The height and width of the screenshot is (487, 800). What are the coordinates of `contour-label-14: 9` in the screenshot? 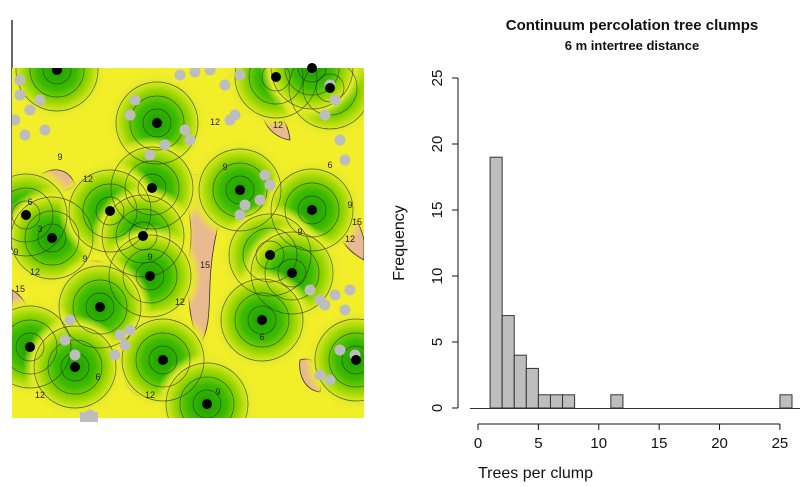 It's located at (217, 392).